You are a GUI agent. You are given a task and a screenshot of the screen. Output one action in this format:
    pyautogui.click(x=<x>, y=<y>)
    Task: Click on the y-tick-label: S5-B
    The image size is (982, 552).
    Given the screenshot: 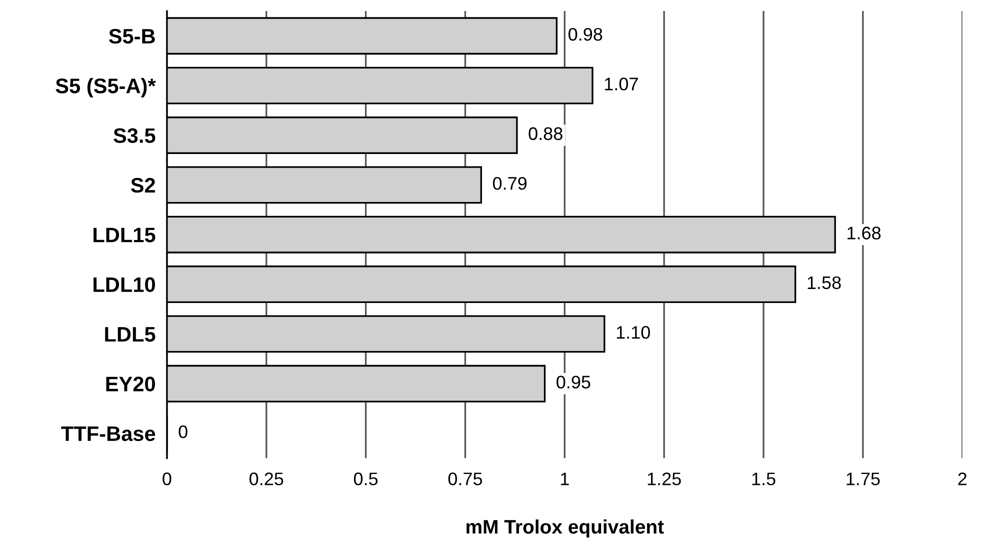 What is the action you would take?
    pyautogui.click(x=131, y=36)
    